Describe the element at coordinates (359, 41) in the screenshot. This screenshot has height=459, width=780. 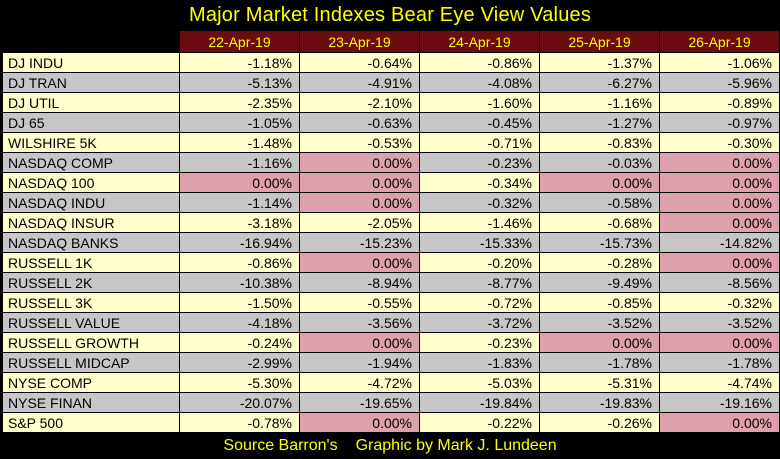
I see `column-header: 23-Apr-19` at that location.